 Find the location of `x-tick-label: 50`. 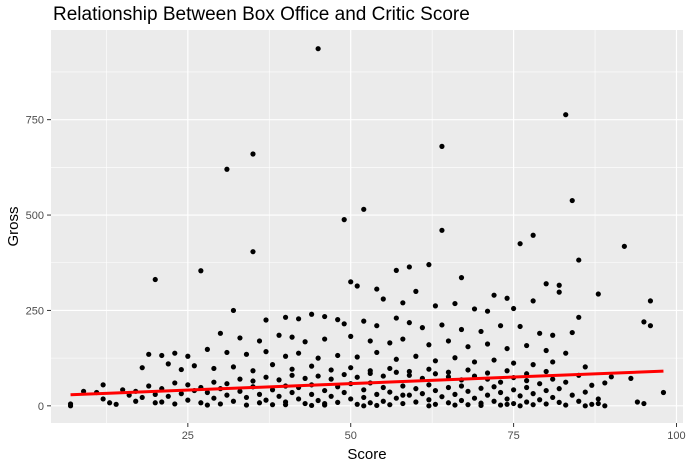

x-tick-label: 50 is located at coordinates (351, 436).